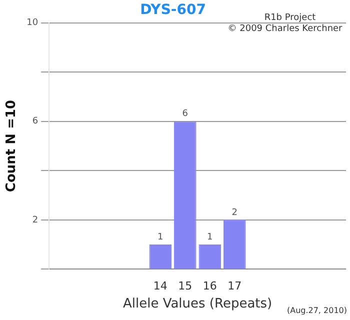 This screenshot has height=320, width=350. I want to click on y-tick-label: 2, so click(35, 220).